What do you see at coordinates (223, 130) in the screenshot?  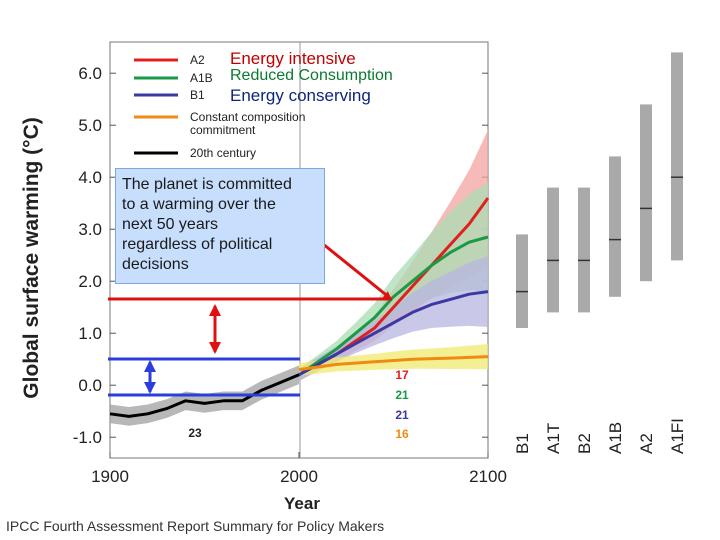 I see `legend-label-commitment-2: commitment` at bounding box center [223, 130].